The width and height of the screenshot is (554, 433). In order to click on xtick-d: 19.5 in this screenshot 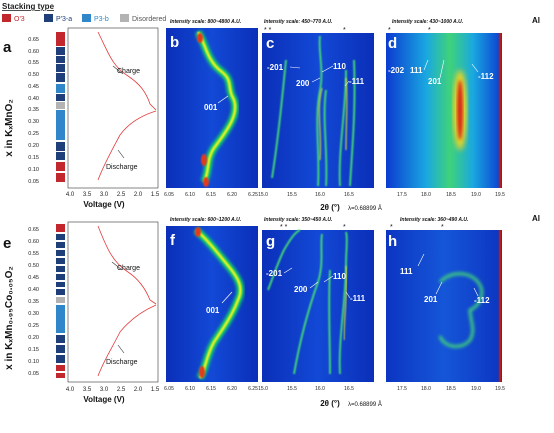, I will do `click(500, 195)`.